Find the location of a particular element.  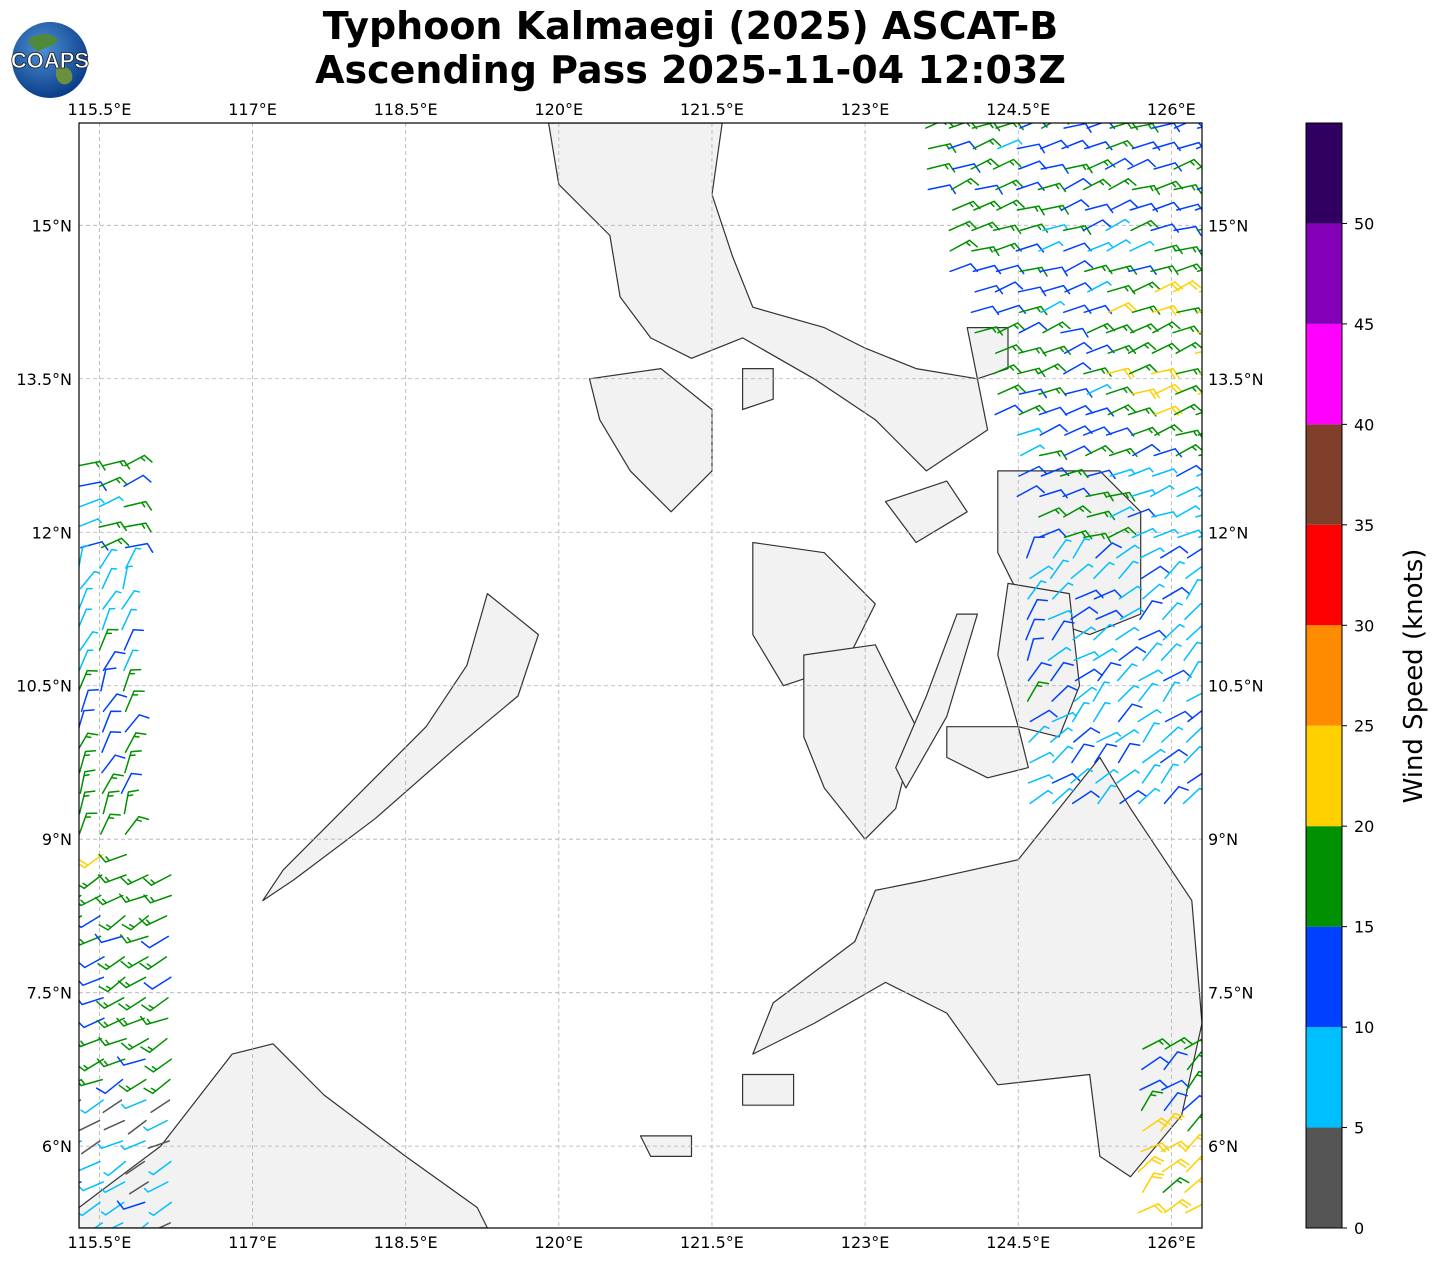

lon-tick-label: 117°E is located at coordinates (252, 109).